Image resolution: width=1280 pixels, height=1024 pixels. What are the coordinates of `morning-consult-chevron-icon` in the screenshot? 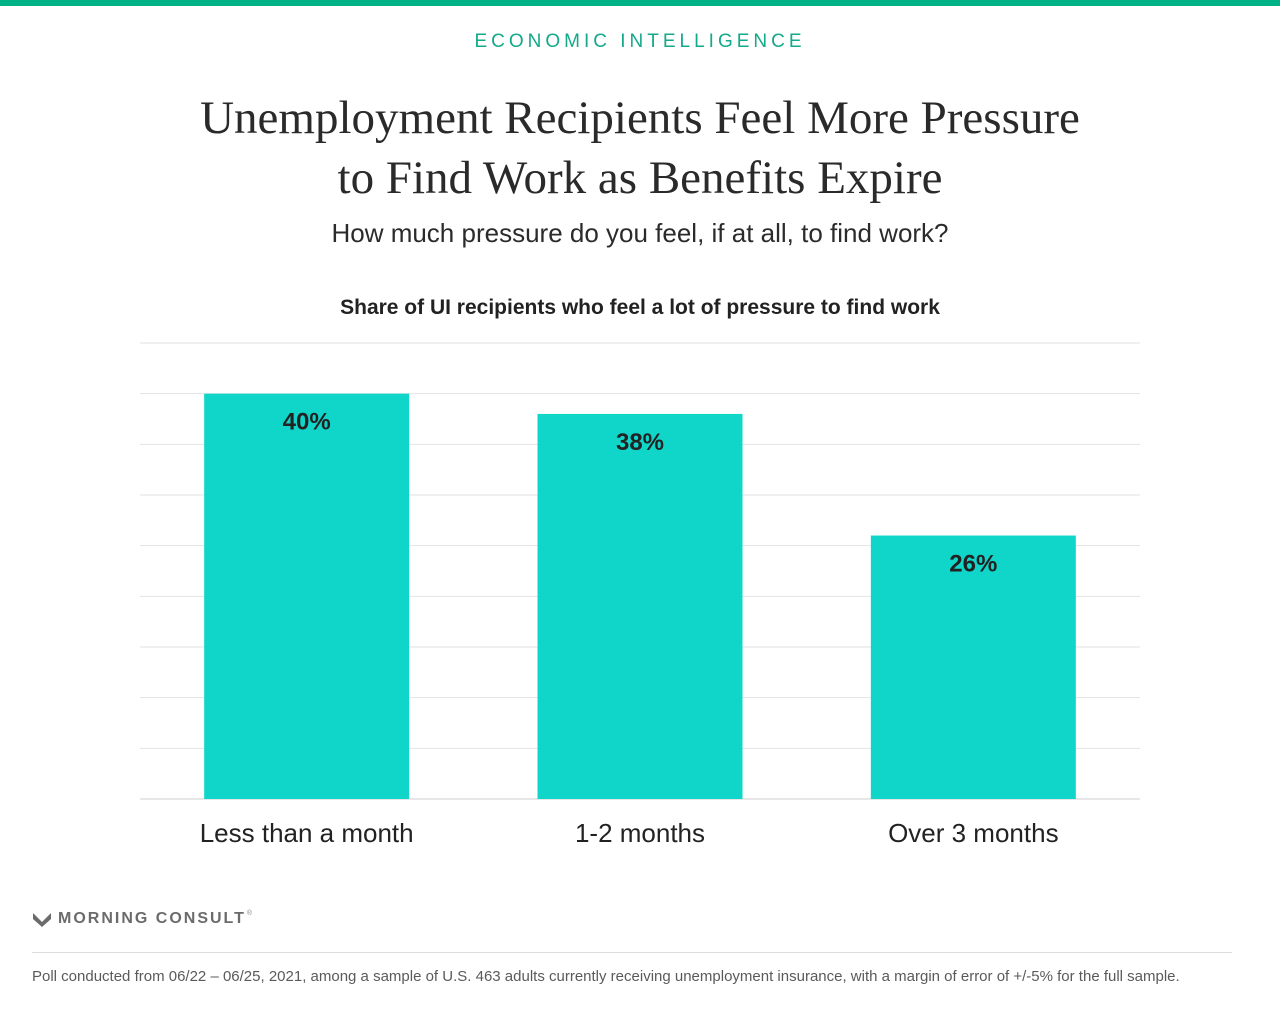 It's located at (42, 920).